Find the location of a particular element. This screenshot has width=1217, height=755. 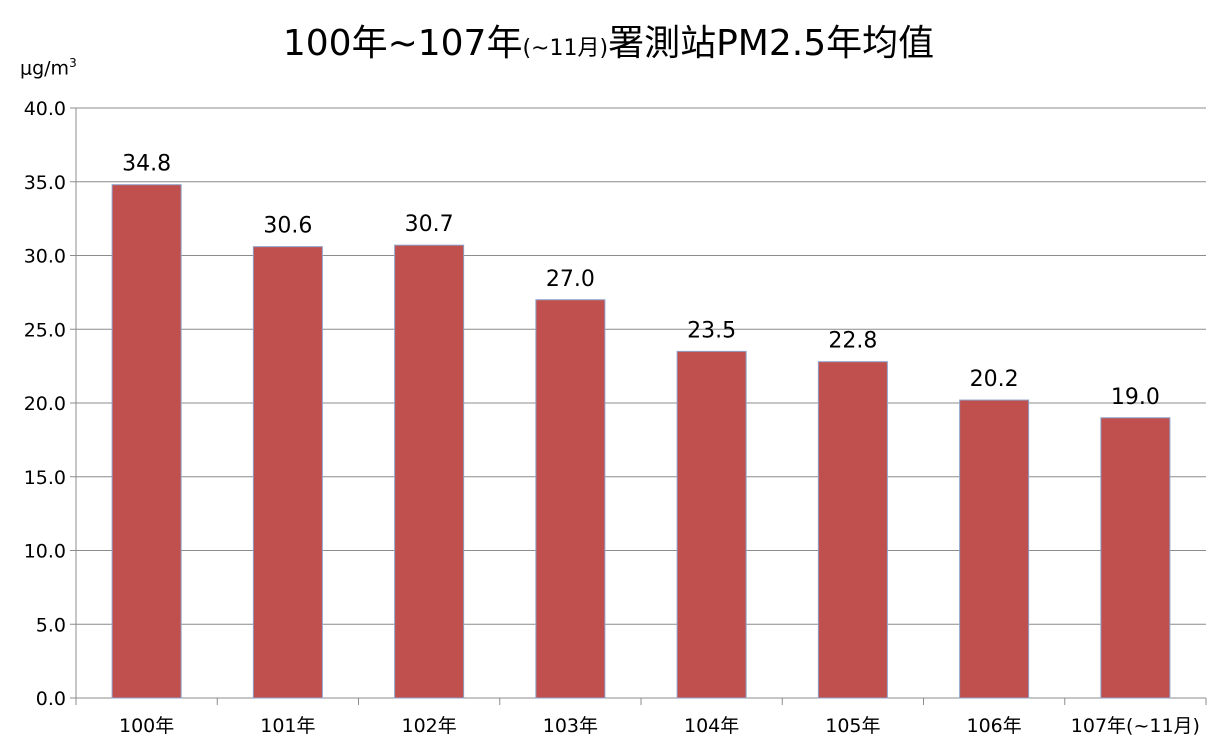

x-tick-label: 101年 is located at coordinates (287, 726).